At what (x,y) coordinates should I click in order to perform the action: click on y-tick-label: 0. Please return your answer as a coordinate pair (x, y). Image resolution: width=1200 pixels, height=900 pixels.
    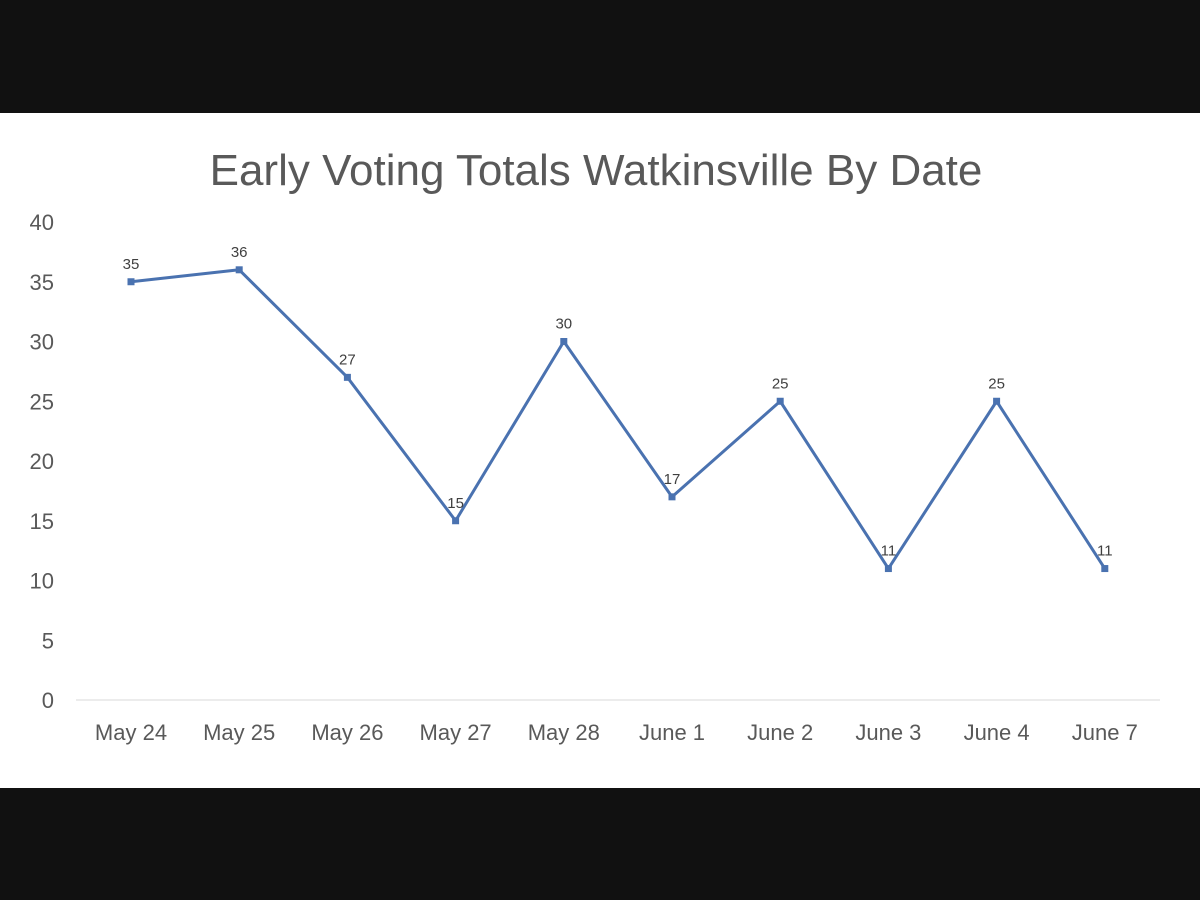
    Looking at the image, I should click on (48, 700).